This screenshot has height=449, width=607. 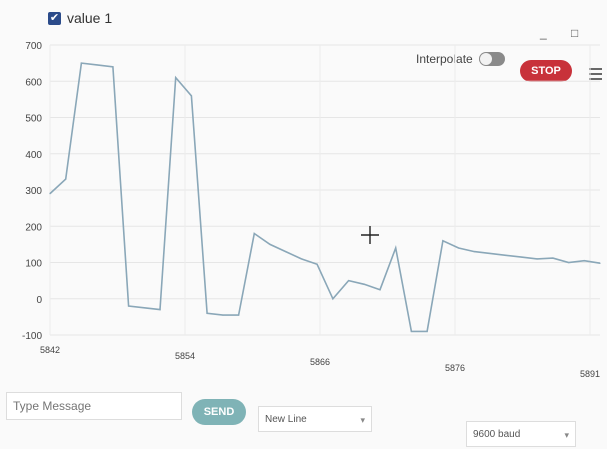 What do you see at coordinates (94, 406) in the screenshot?
I see `message-input` at bounding box center [94, 406].